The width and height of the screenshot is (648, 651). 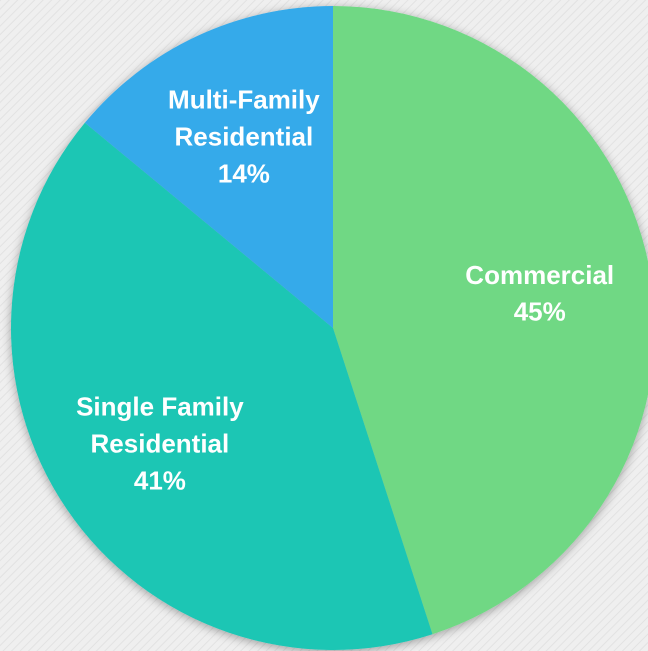 I want to click on value-label: 45%, so click(x=540, y=312).